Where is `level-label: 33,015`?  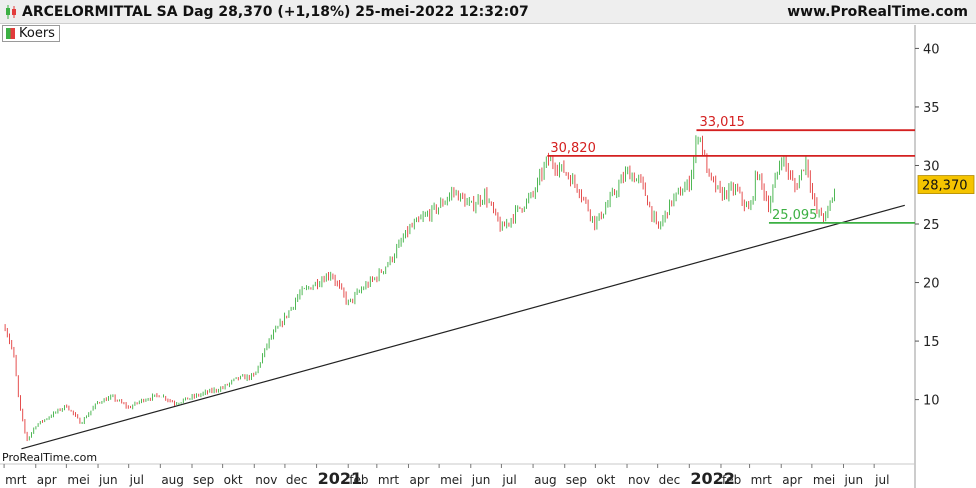
level-label: 33,015 is located at coordinates (722, 122).